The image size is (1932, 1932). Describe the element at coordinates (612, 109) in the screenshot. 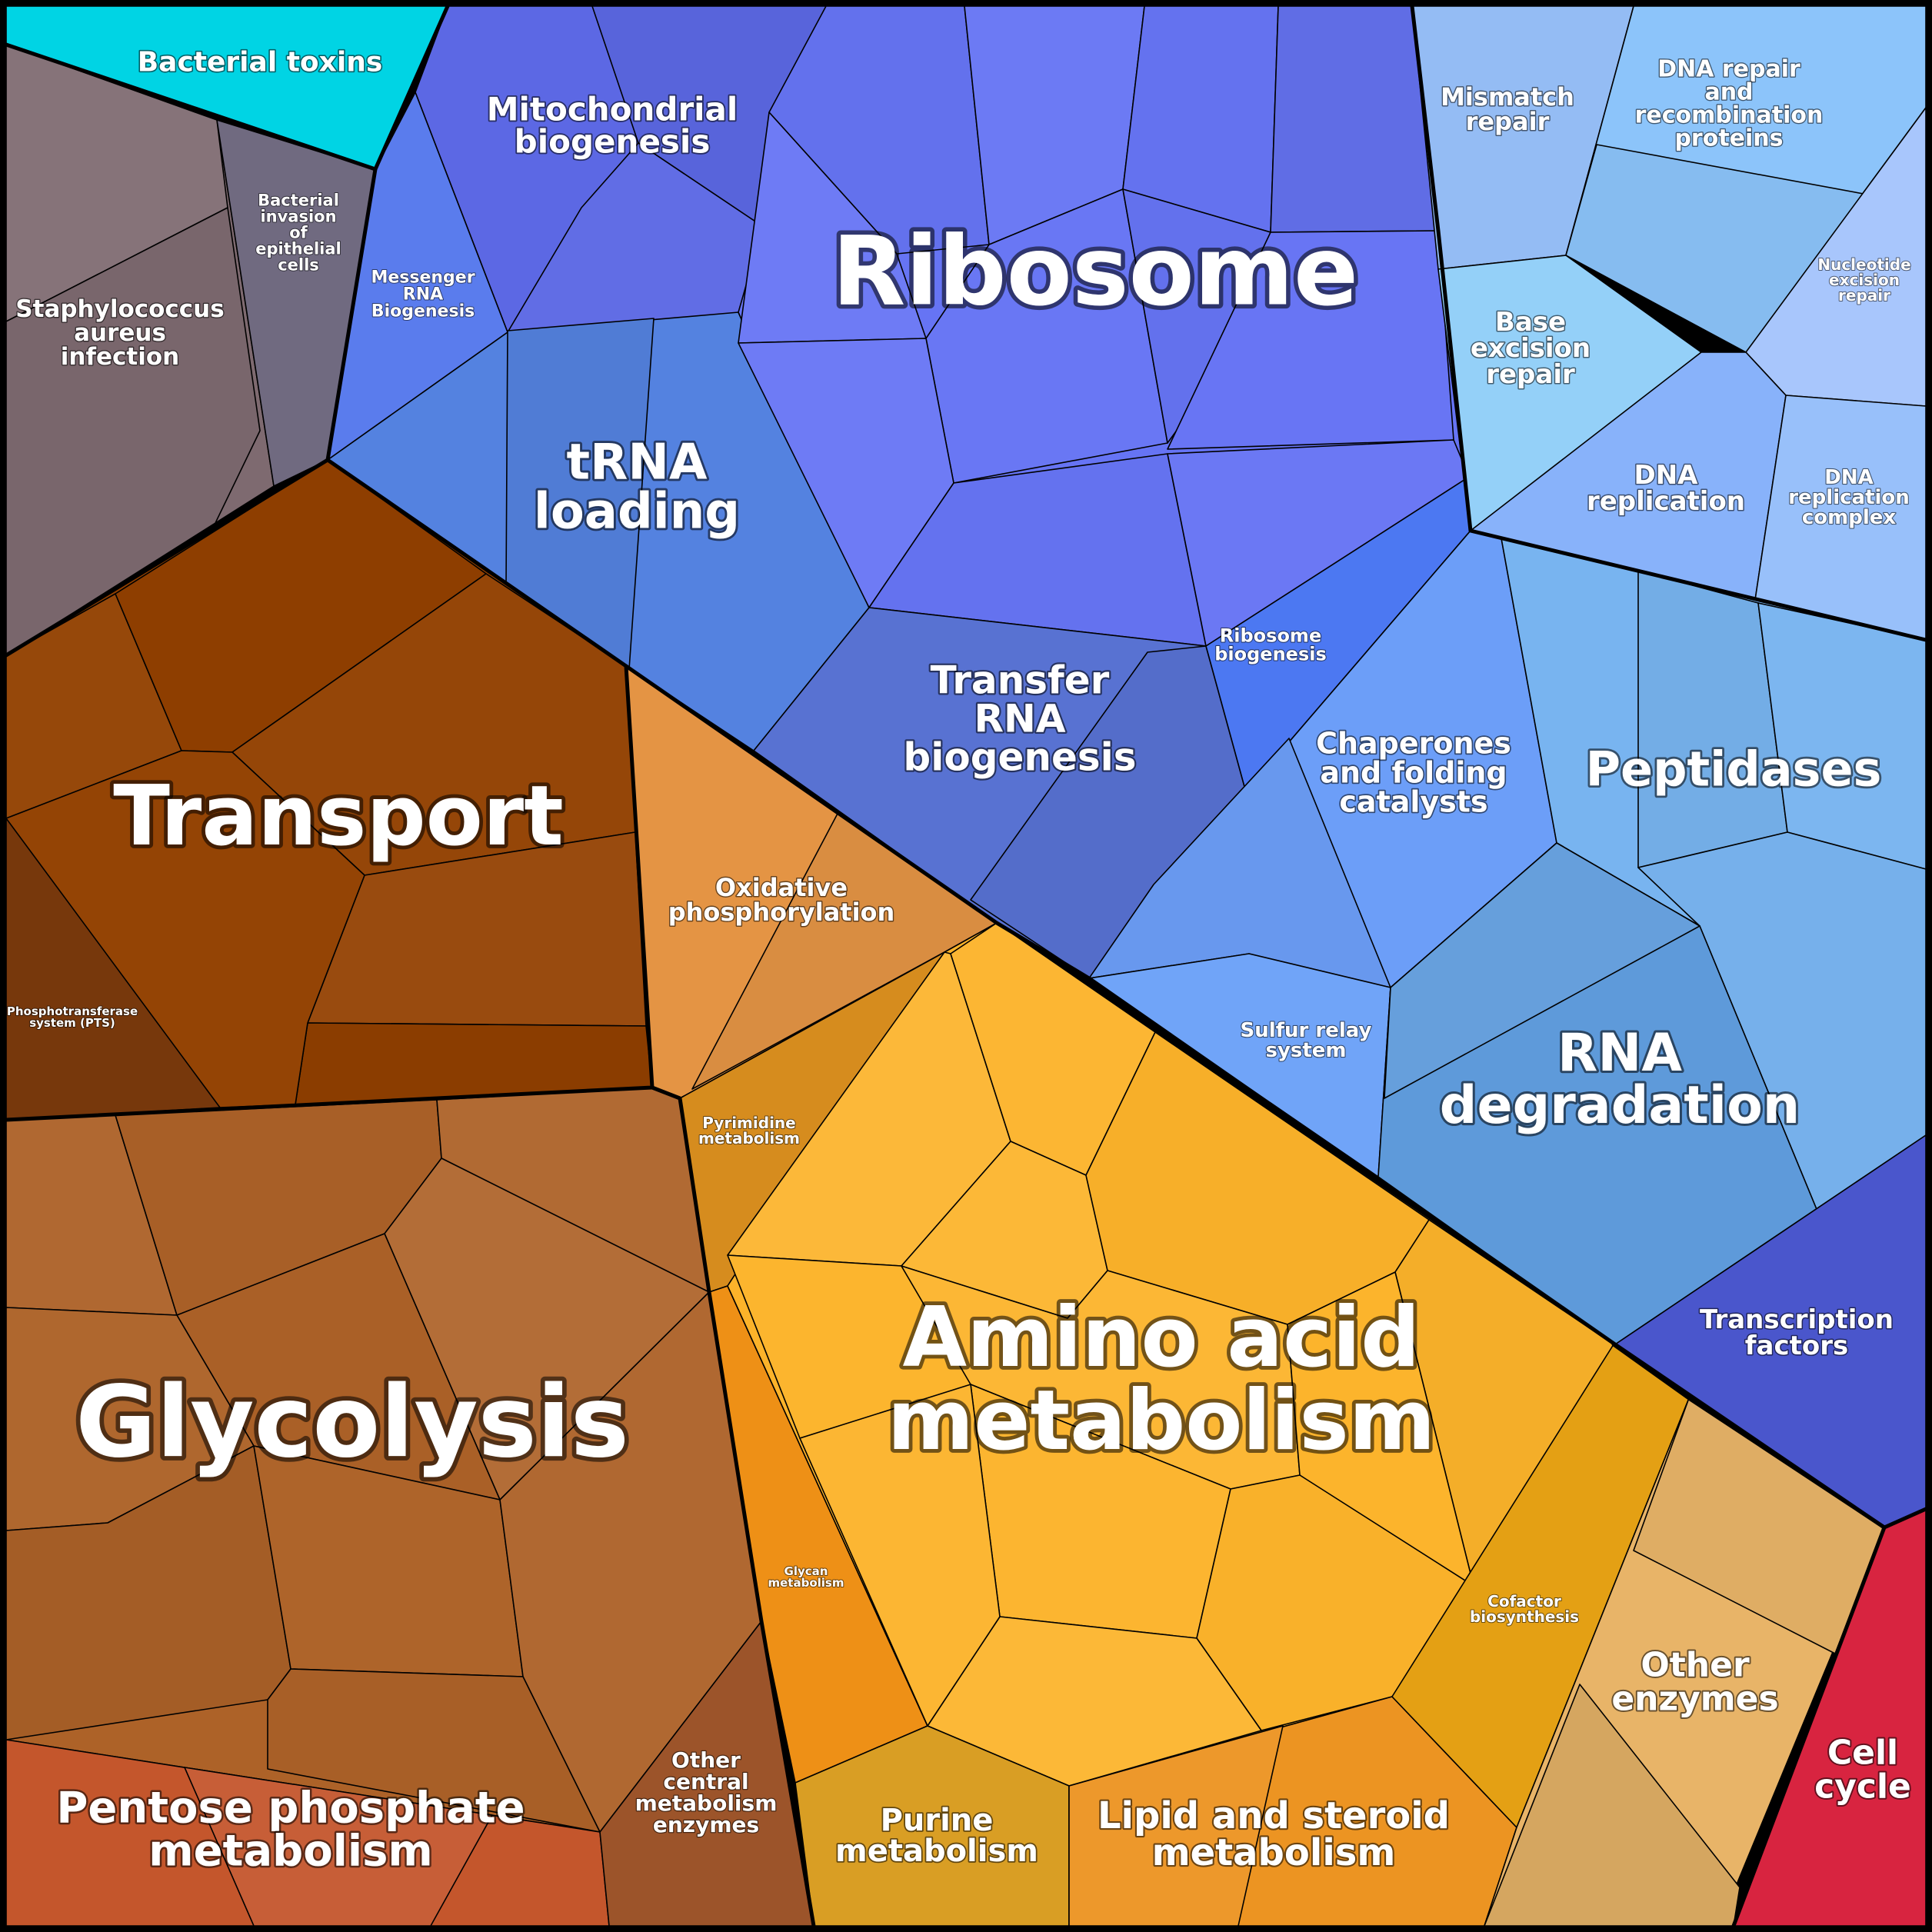

I see `label-line: Mitochondrial` at that location.